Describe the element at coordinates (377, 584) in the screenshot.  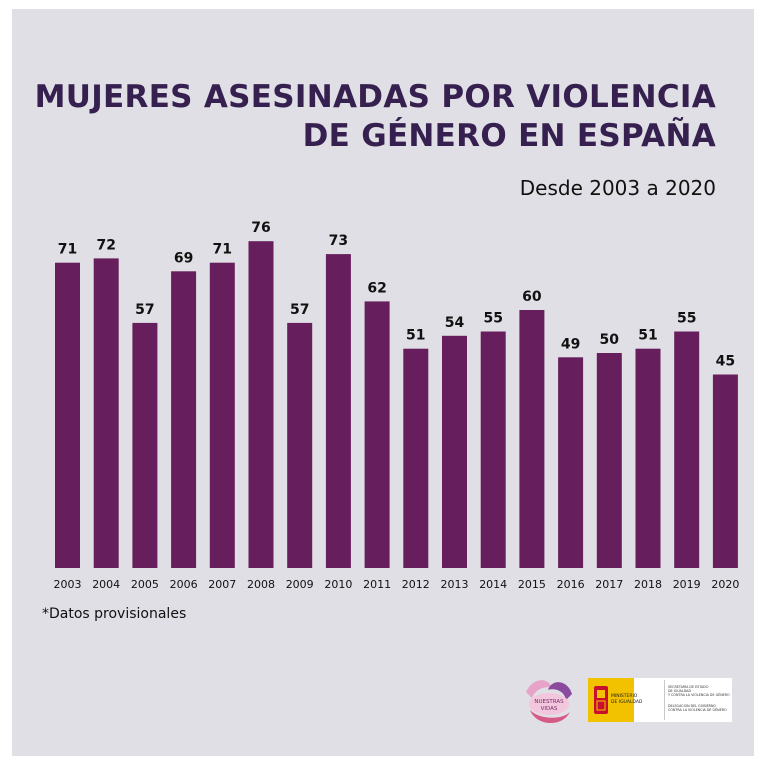
I see `x-tick-2011: 2011` at that location.